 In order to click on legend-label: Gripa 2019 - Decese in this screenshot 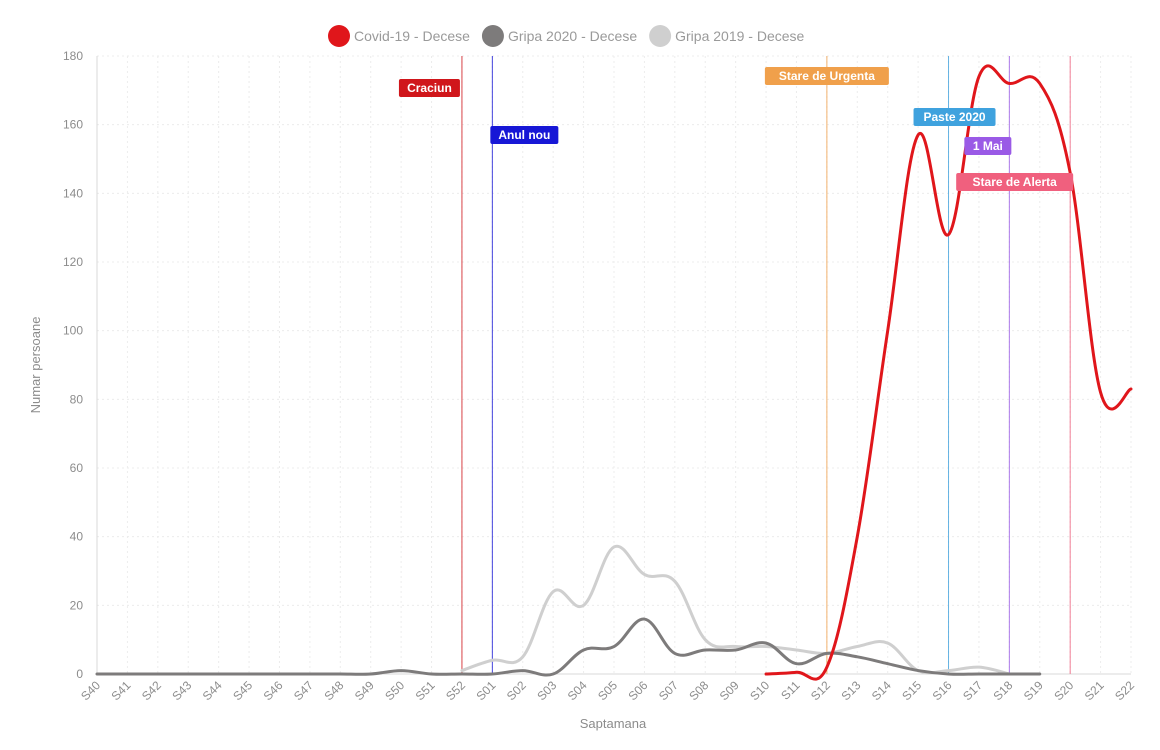, I will do `click(739, 36)`.